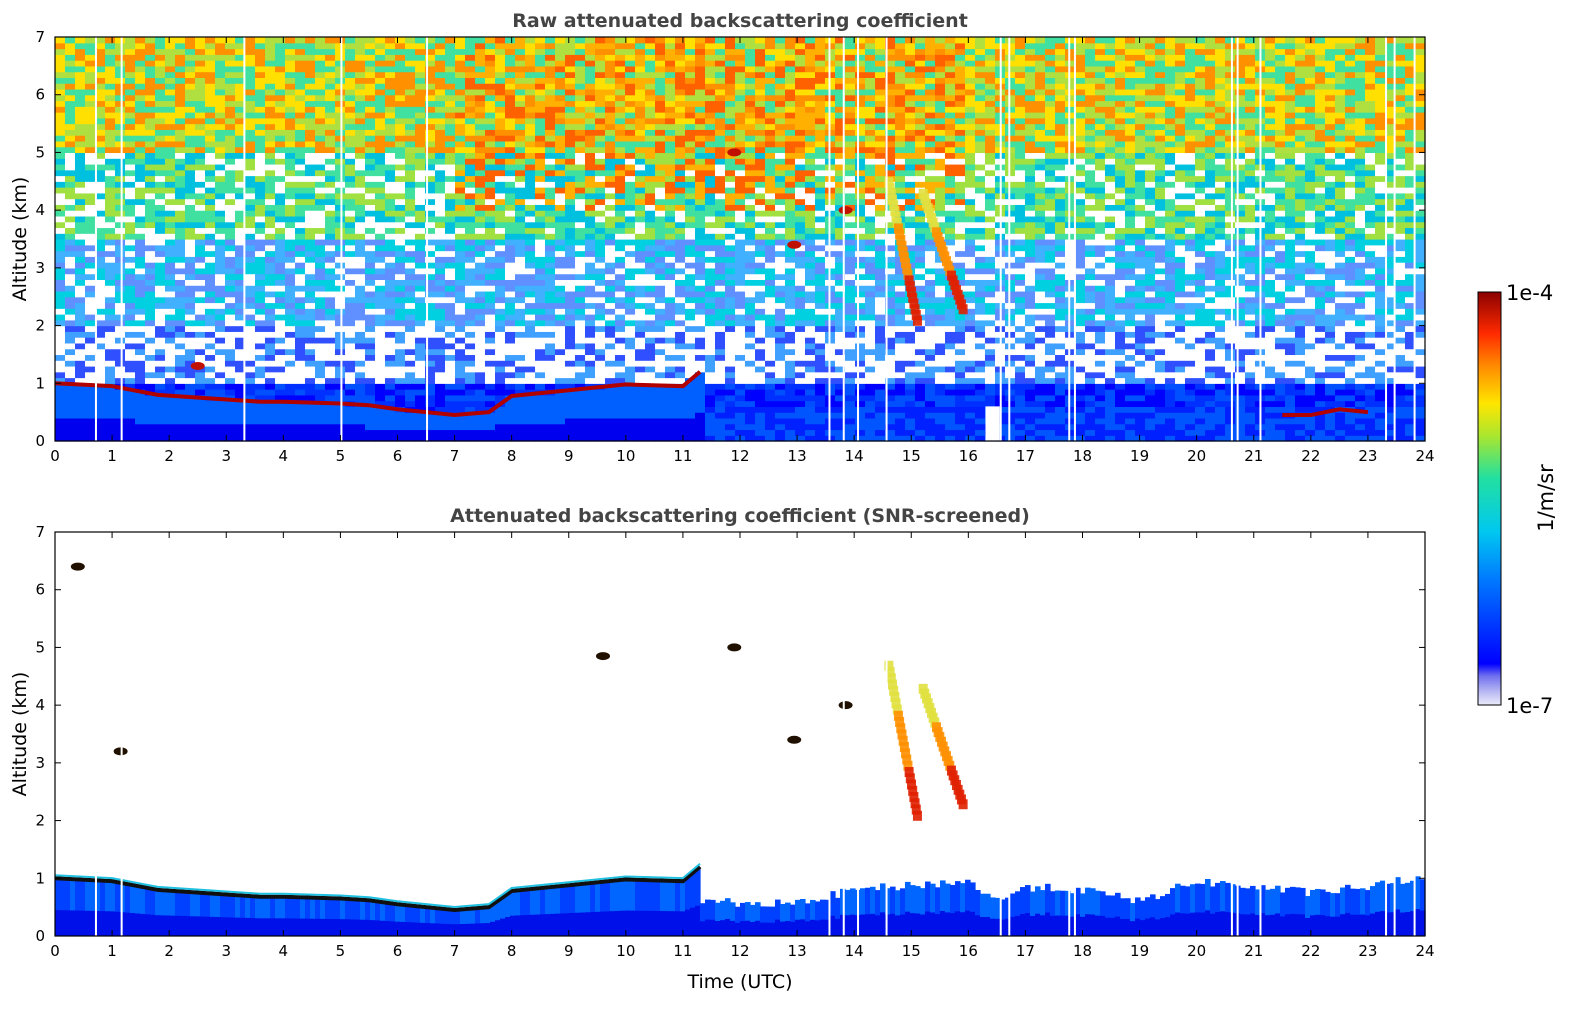 Image resolution: width=1595 pixels, height=1020 pixels. What do you see at coordinates (1489, 498) in the screenshot?
I see `colorbar-gradient` at bounding box center [1489, 498].